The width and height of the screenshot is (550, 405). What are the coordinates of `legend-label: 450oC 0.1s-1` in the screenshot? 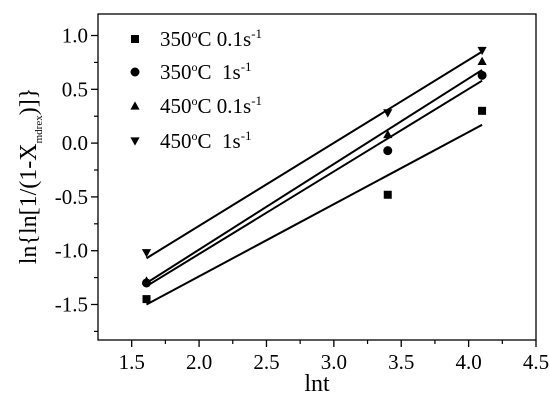 It's located at (211, 105).